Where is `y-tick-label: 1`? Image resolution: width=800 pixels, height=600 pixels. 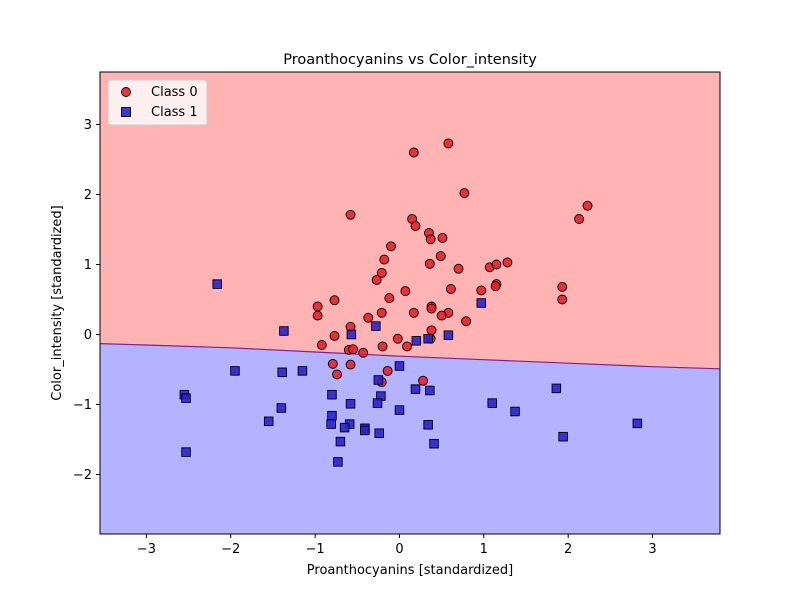
y-tick-label: 1 is located at coordinates (88, 265).